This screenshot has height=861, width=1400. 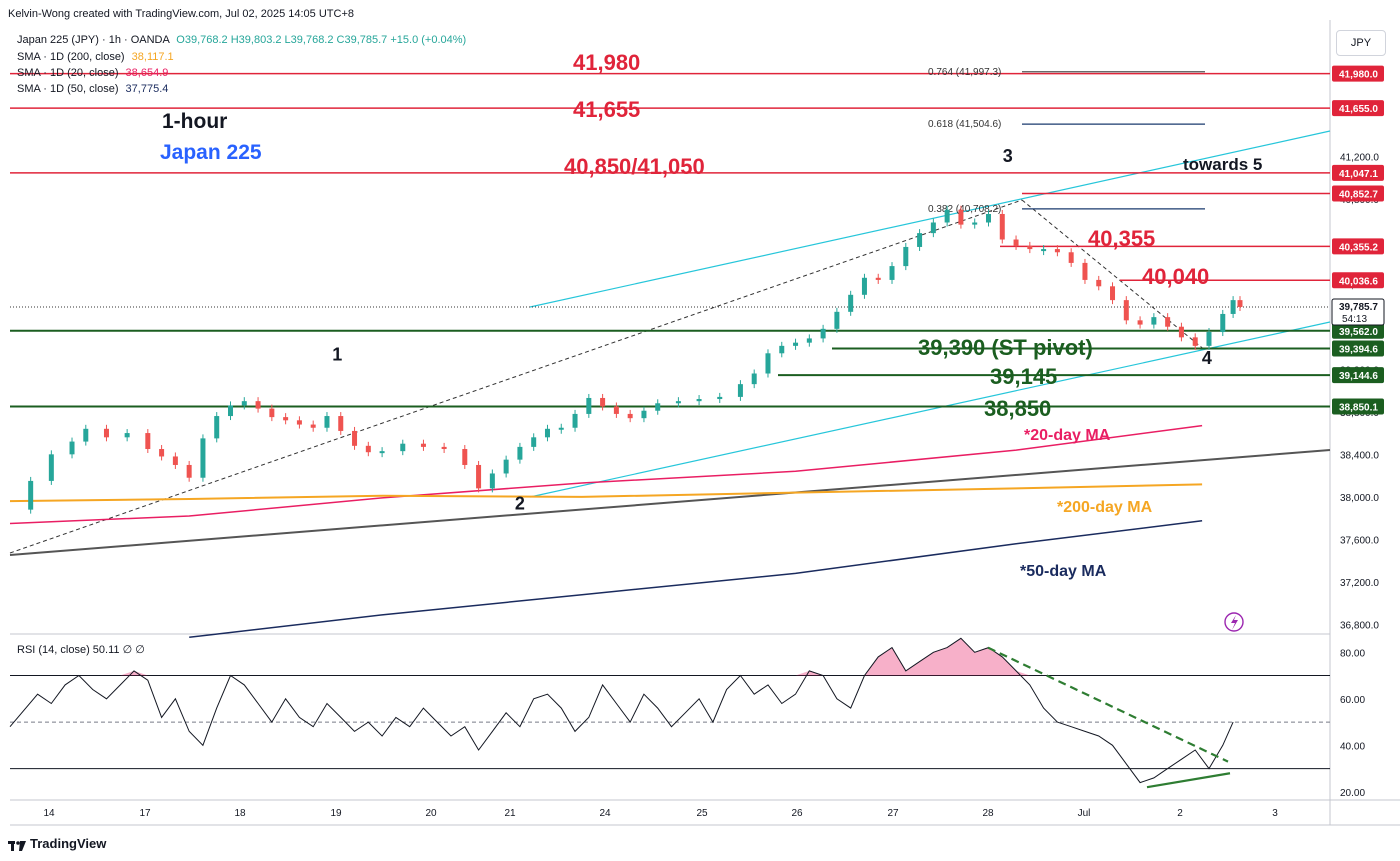 What do you see at coordinates (1352, 700) in the screenshot?
I see `rsi-axis-tick-label: 60.00` at bounding box center [1352, 700].